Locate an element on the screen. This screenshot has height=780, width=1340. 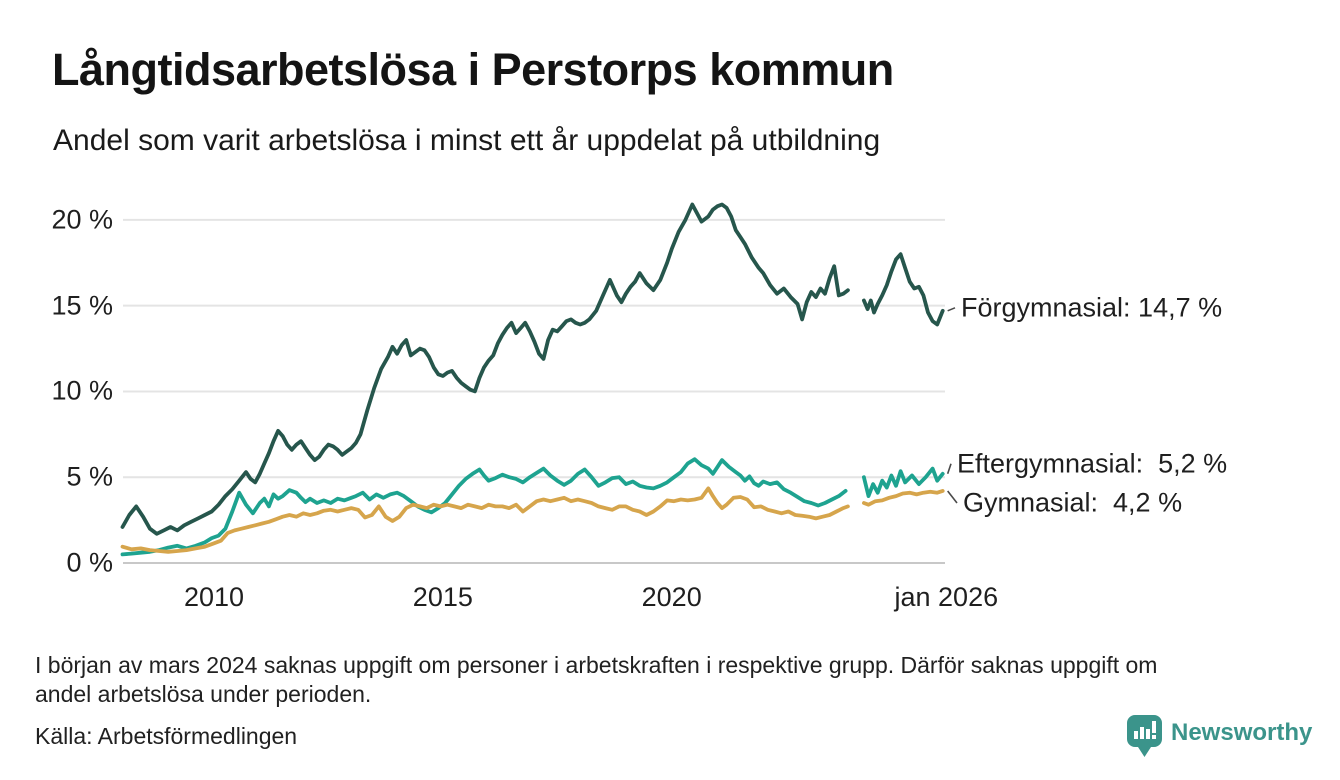
y-tick-label: 10 % is located at coordinates (82, 390).